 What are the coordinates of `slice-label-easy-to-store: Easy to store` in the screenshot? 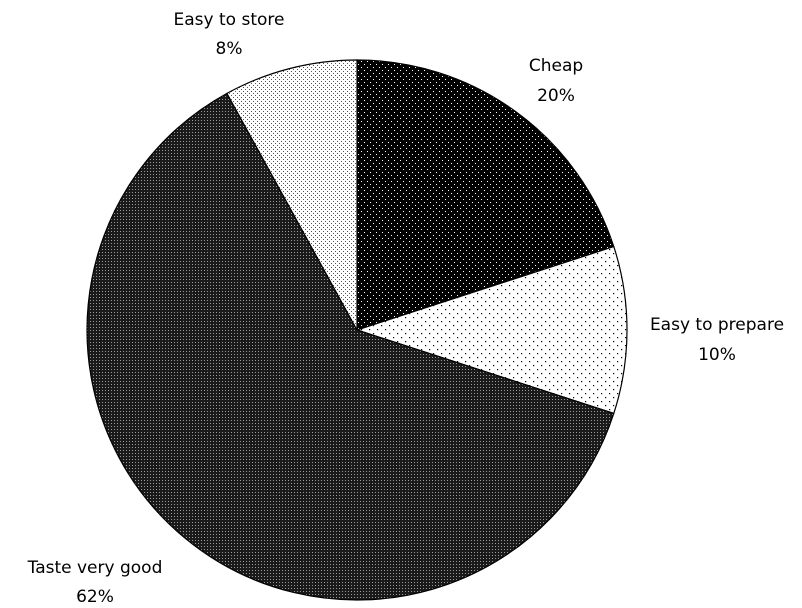 It's located at (229, 20).